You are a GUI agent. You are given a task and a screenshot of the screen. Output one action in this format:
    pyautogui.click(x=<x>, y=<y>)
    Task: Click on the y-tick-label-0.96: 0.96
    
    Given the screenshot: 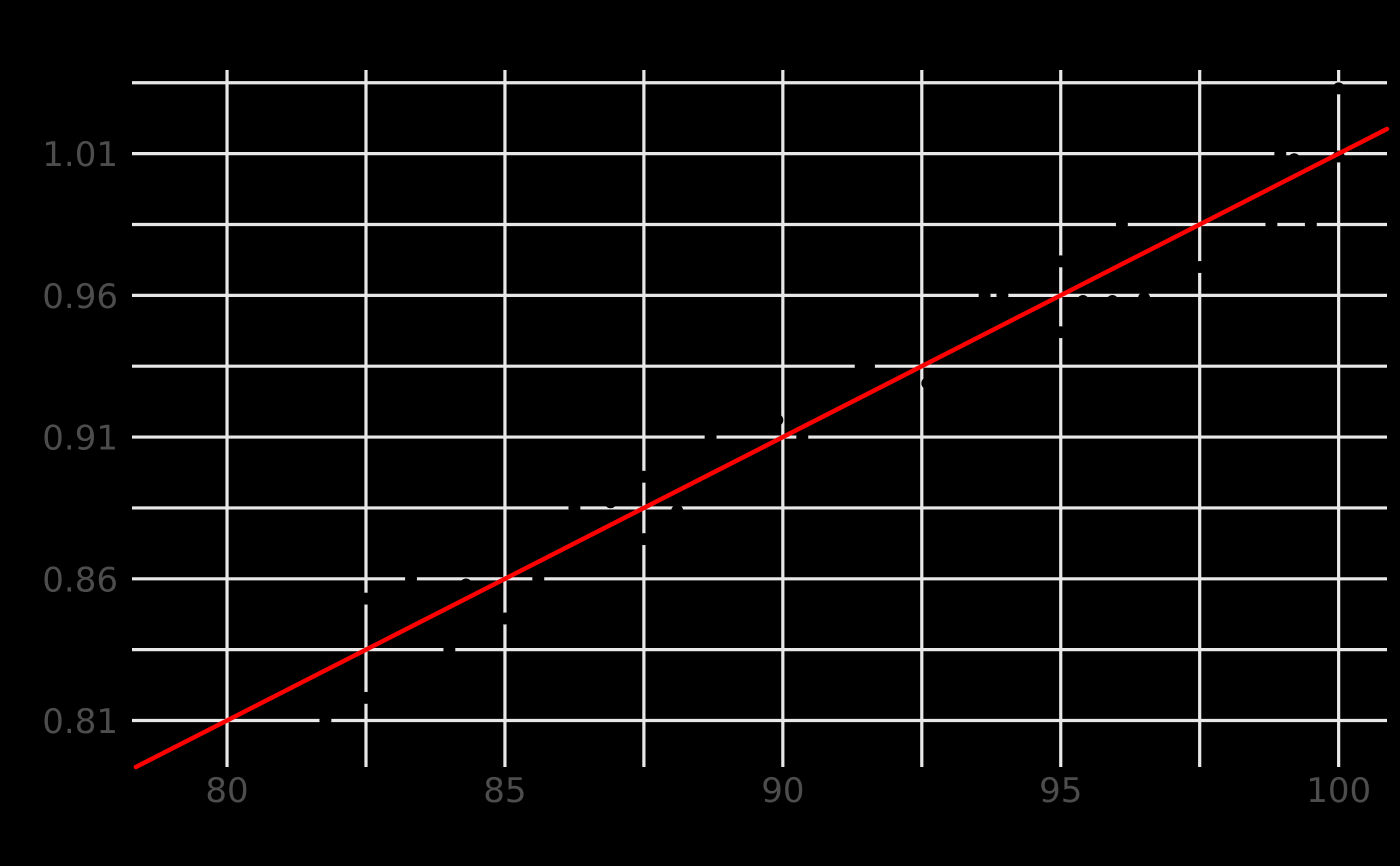 What is the action you would take?
    pyautogui.click(x=80, y=297)
    